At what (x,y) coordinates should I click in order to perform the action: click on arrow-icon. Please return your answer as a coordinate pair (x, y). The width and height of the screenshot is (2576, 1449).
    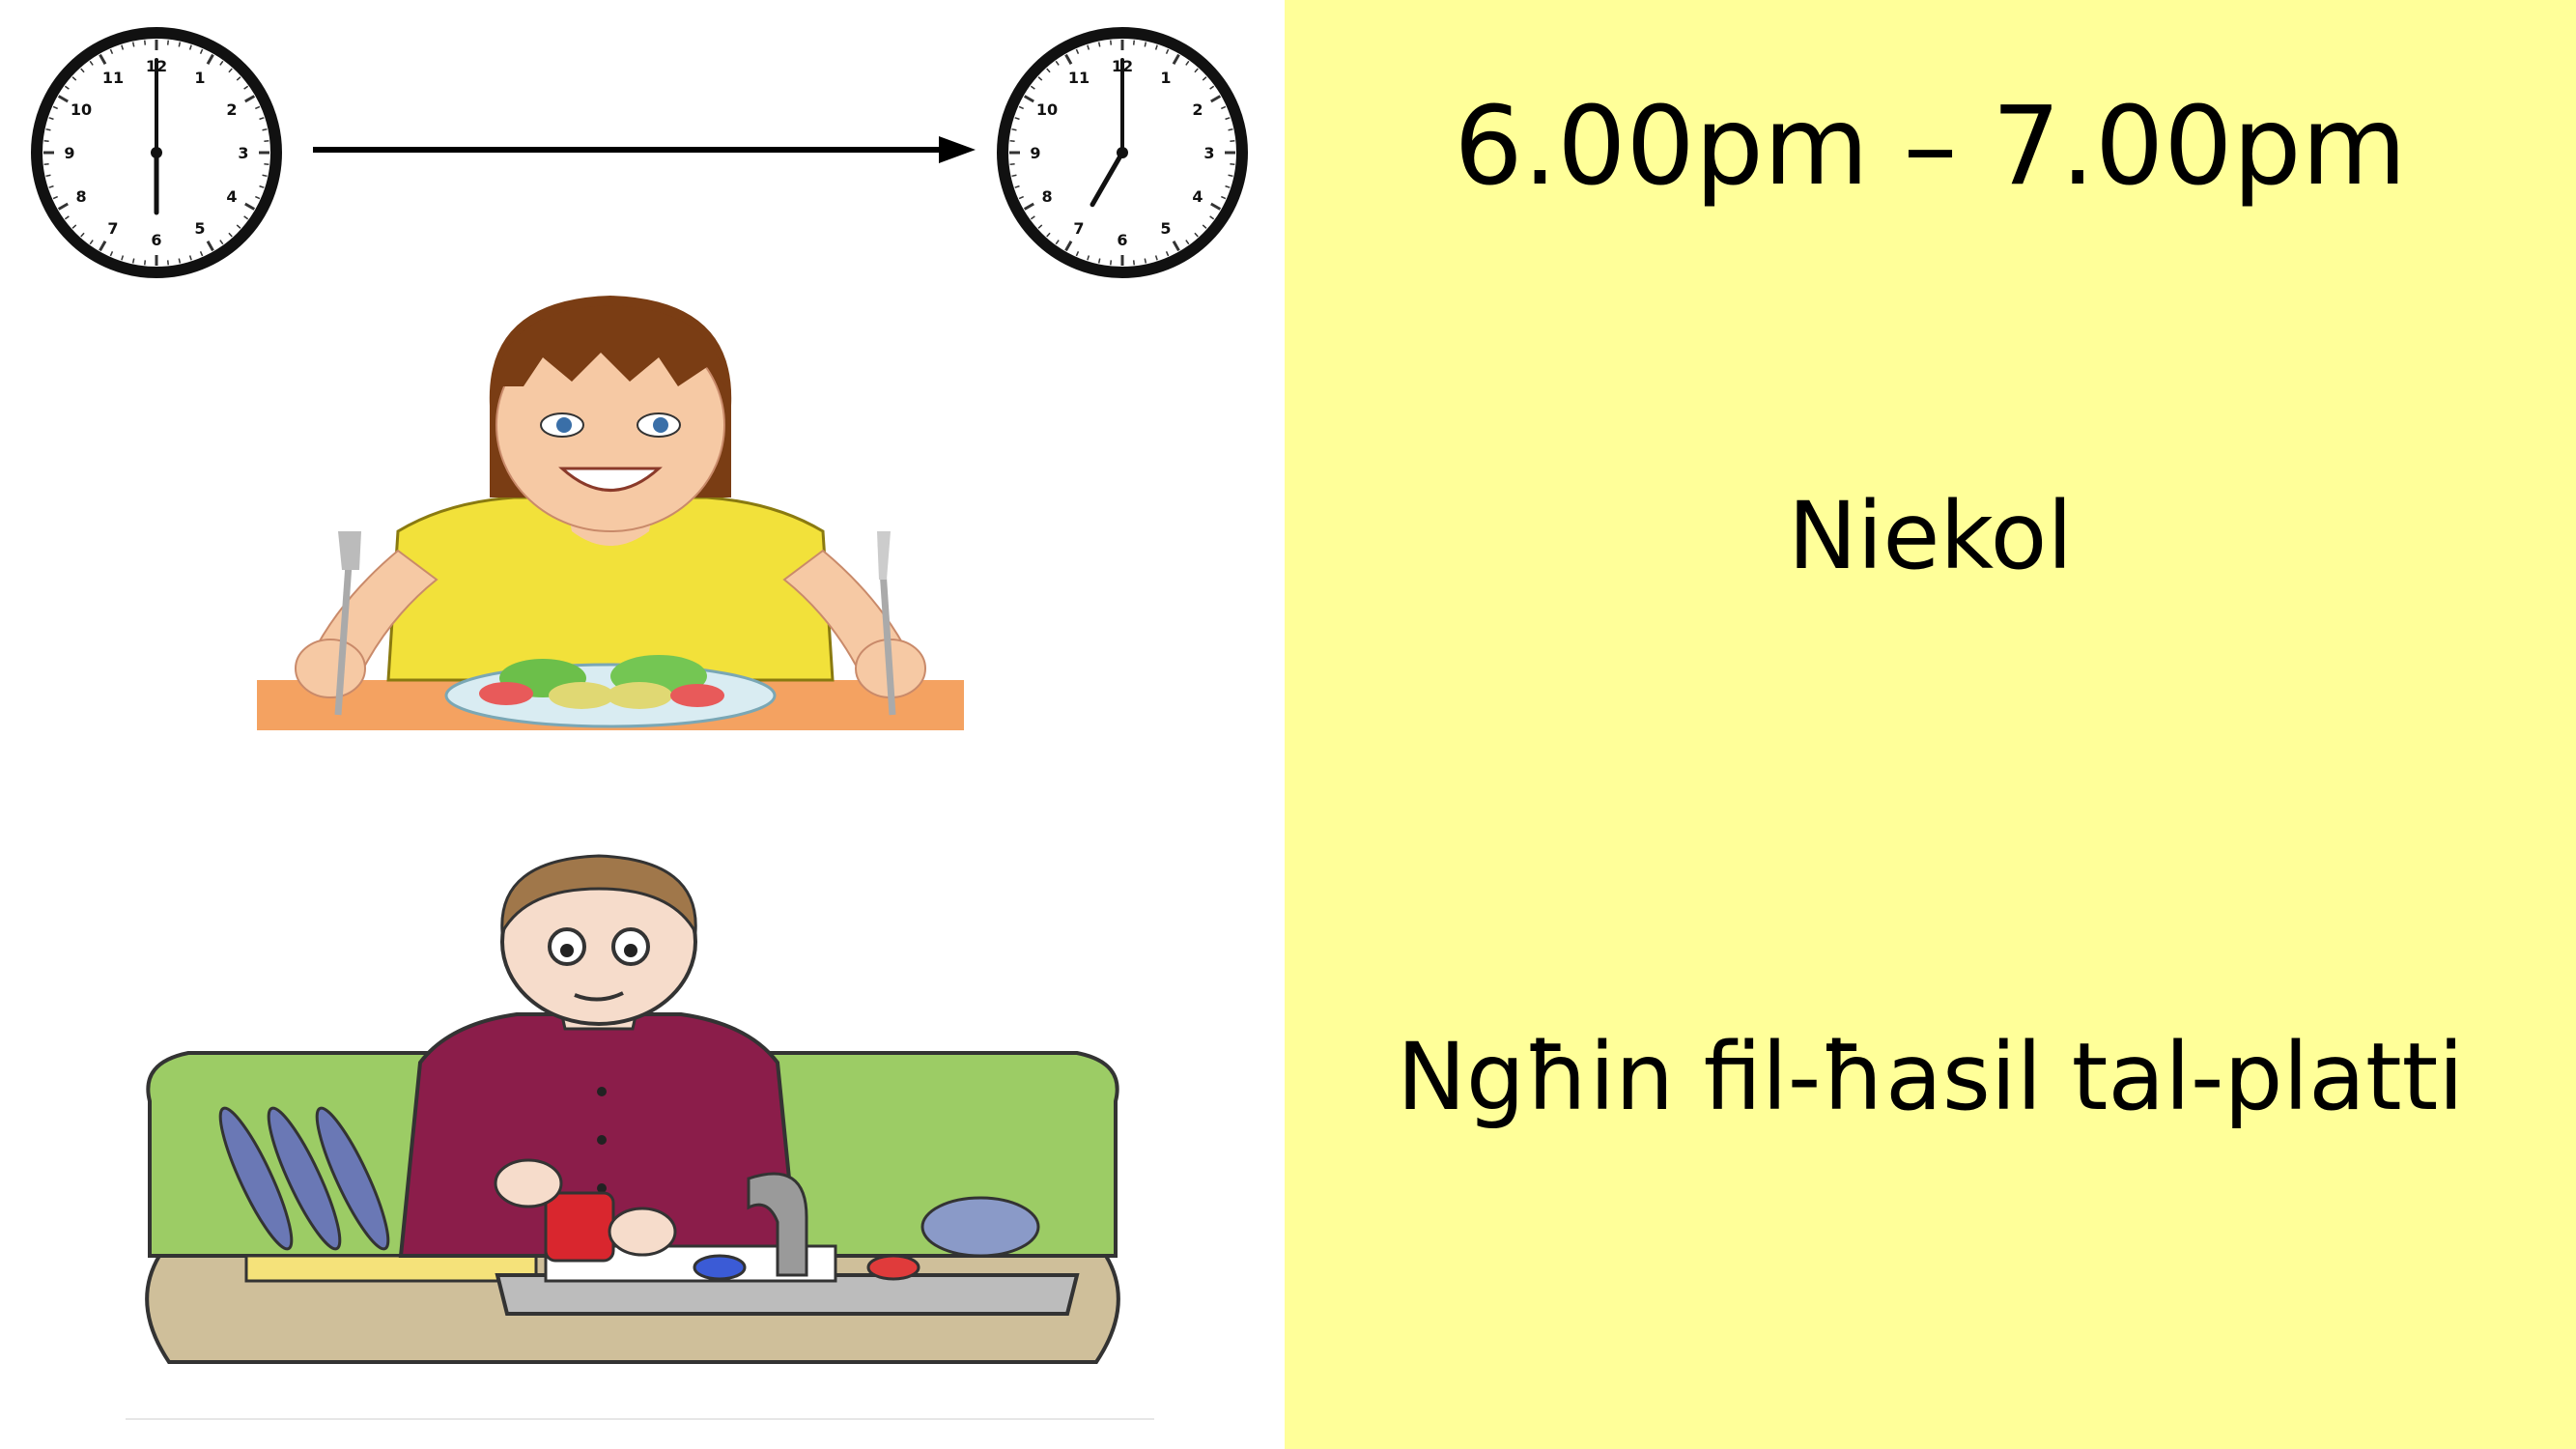
    Looking at the image, I should click on (644, 149).